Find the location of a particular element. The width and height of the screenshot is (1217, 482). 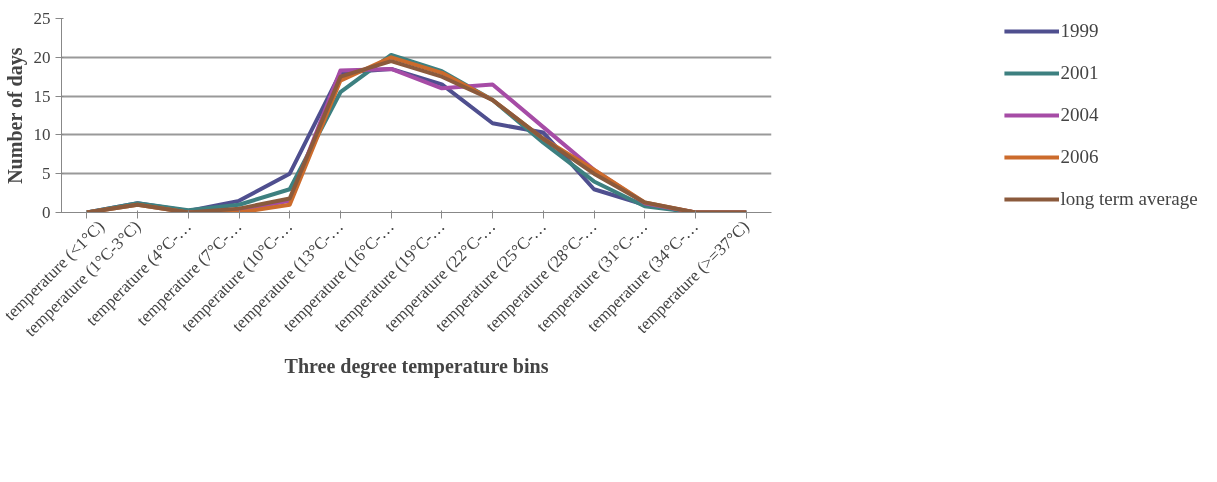

y-tick-label: 15 is located at coordinates (42, 96).